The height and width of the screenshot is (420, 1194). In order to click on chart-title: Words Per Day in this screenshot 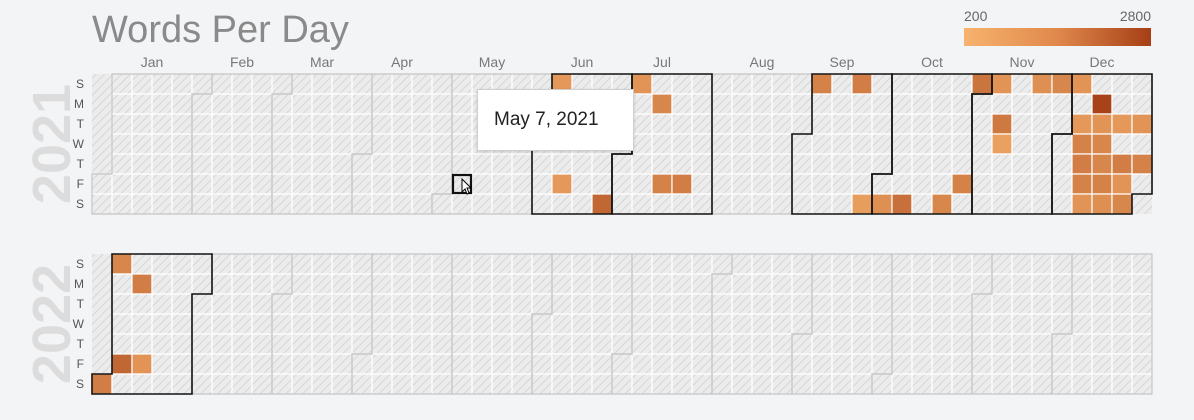, I will do `click(220, 30)`.